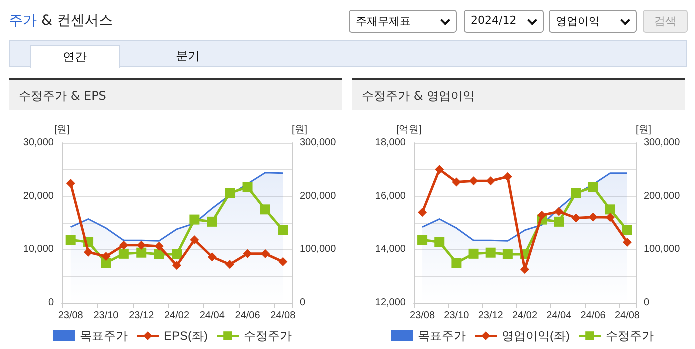  Describe the element at coordinates (665, 21) in the screenshot. I see `text: 검색` at that location.